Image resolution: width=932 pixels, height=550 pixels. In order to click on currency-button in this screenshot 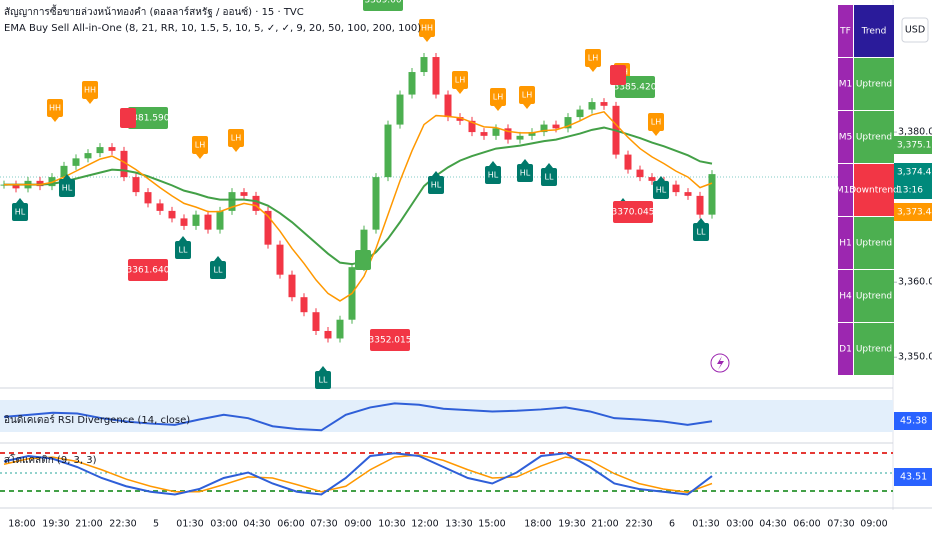, I will do `click(915, 30)`.